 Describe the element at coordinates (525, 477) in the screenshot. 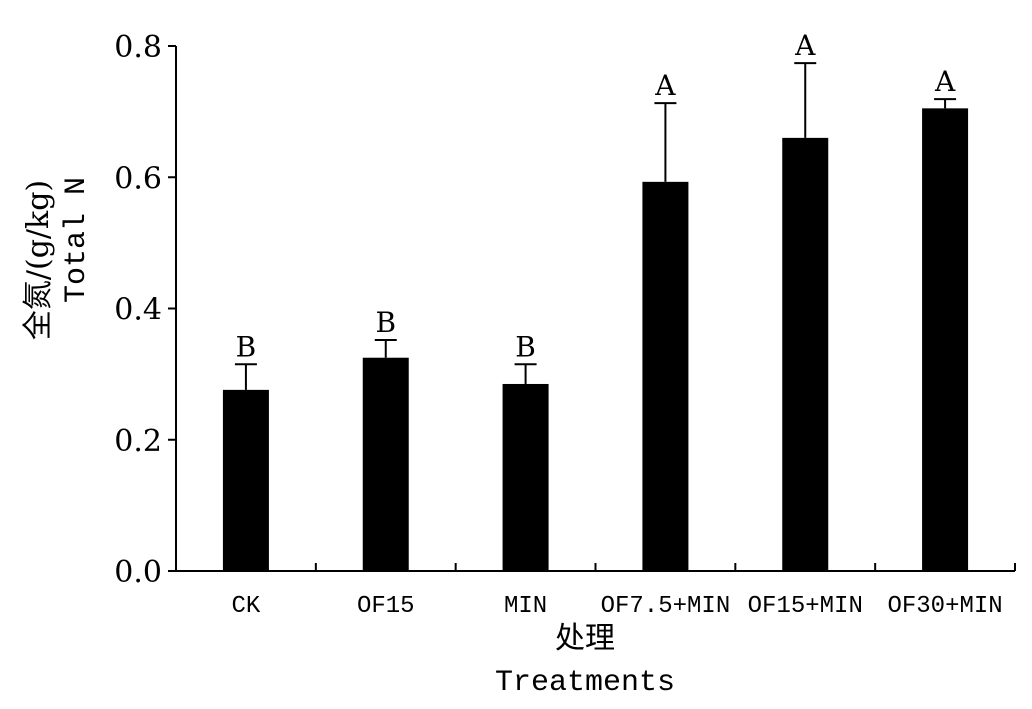

I see `bar-MIN` at that location.